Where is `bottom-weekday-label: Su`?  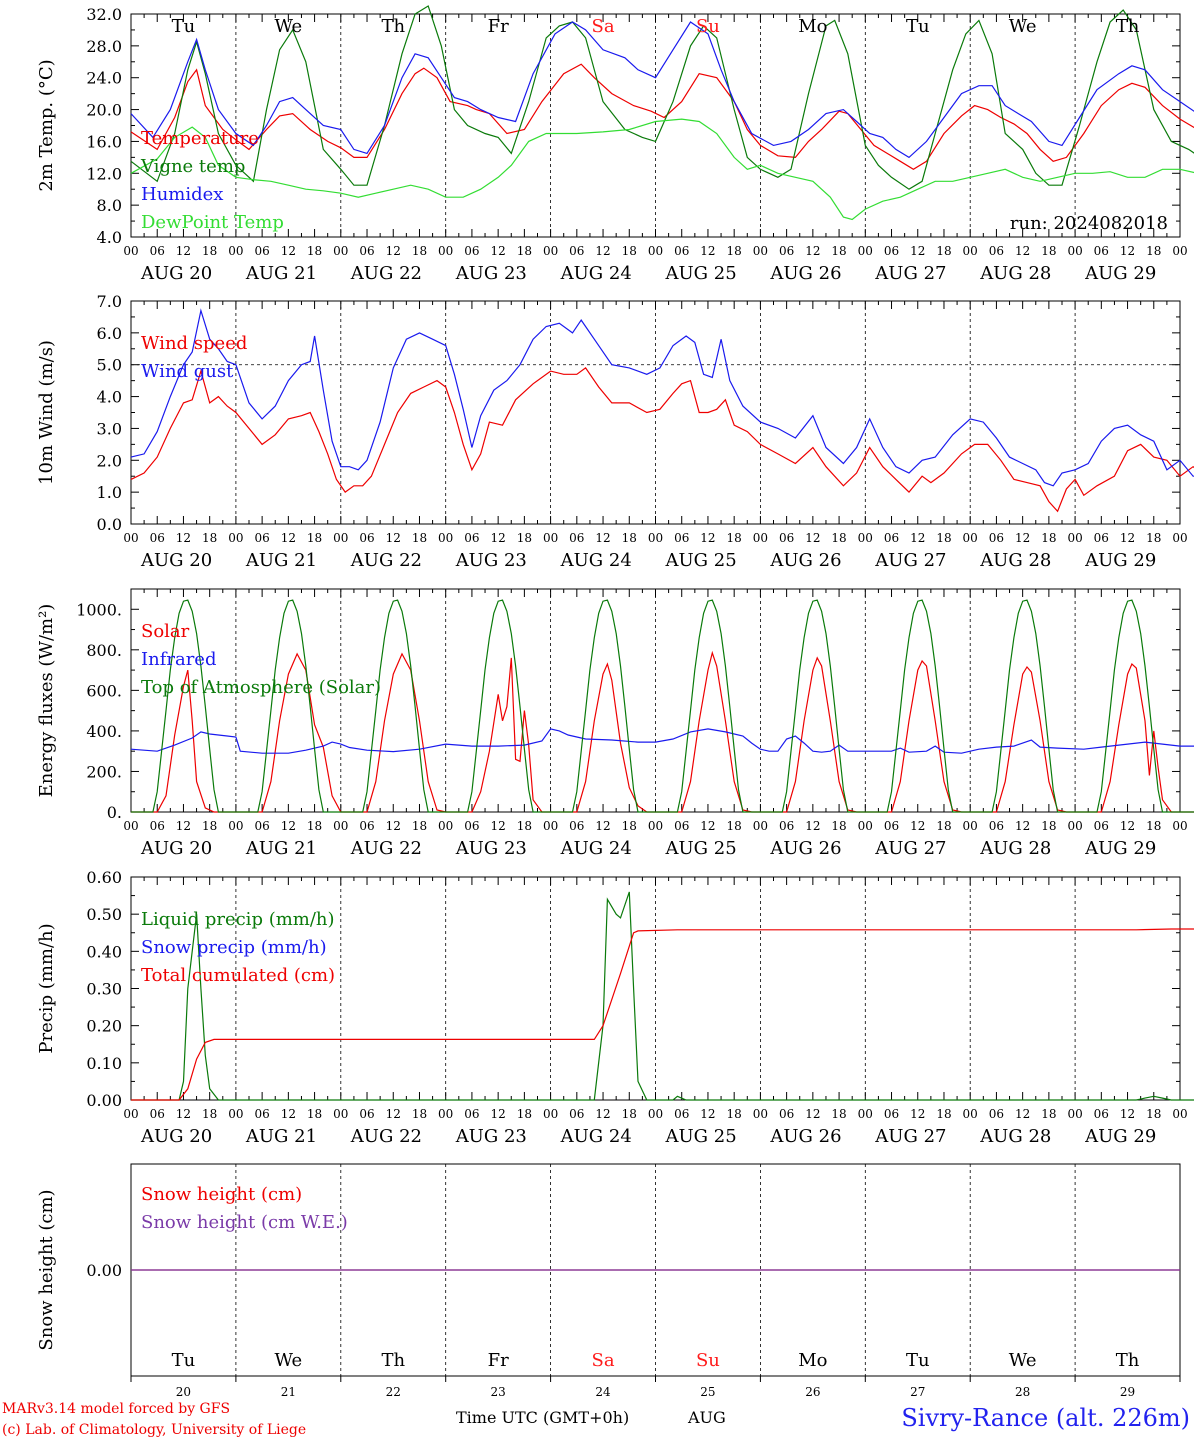
bottom-weekday-label: Su is located at coordinates (708, 1360).